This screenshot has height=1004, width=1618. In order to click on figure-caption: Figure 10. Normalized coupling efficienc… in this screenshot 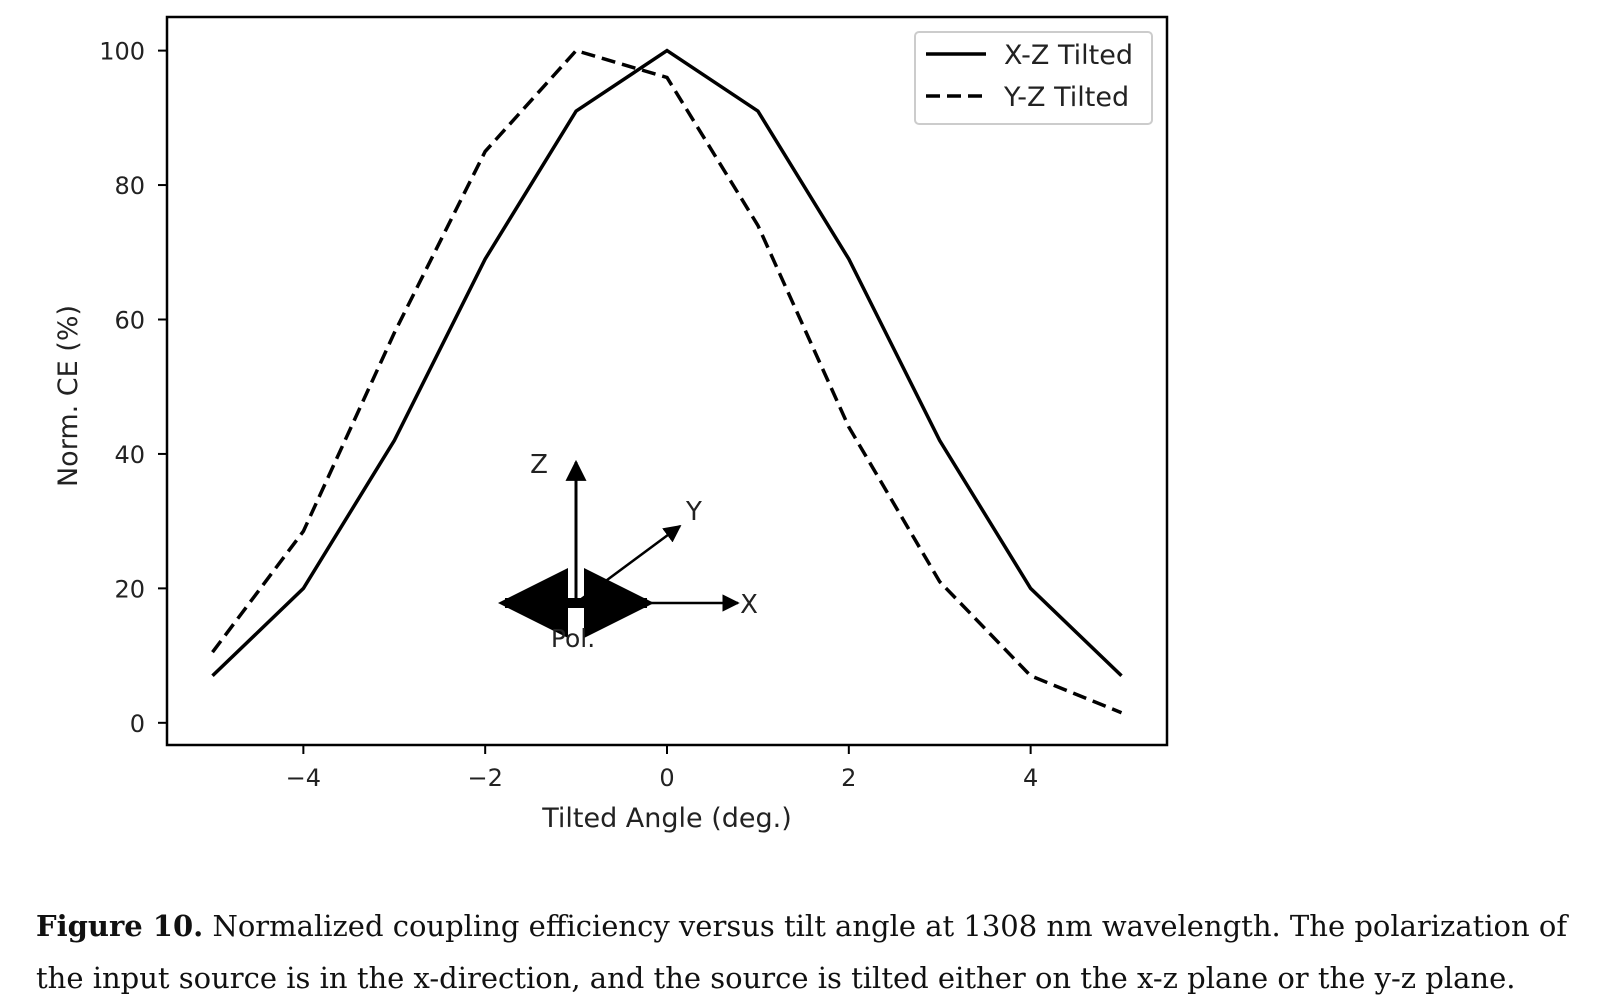, I will do `click(816, 952)`.